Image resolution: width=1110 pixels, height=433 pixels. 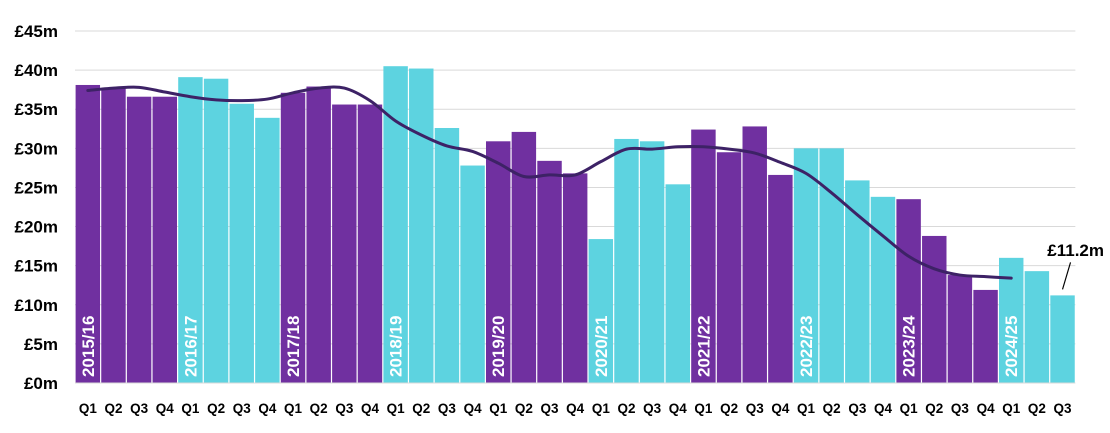 What do you see at coordinates (36, 266) in the screenshot?
I see `y-tick-label: £15m` at bounding box center [36, 266].